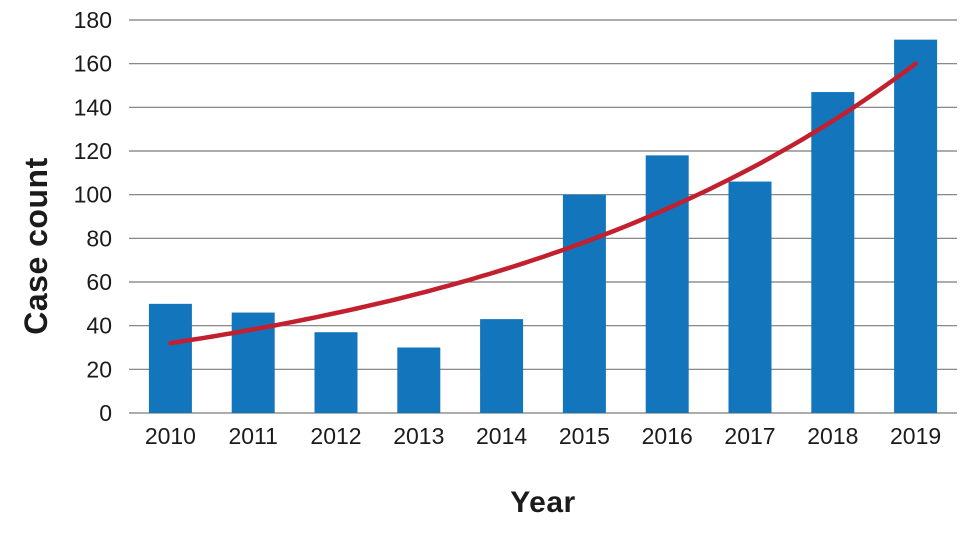 The height and width of the screenshot is (542, 980). Describe the element at coordinates (93, 20) in the screenshot. I see `y-tick-label-180: 180` at that location.